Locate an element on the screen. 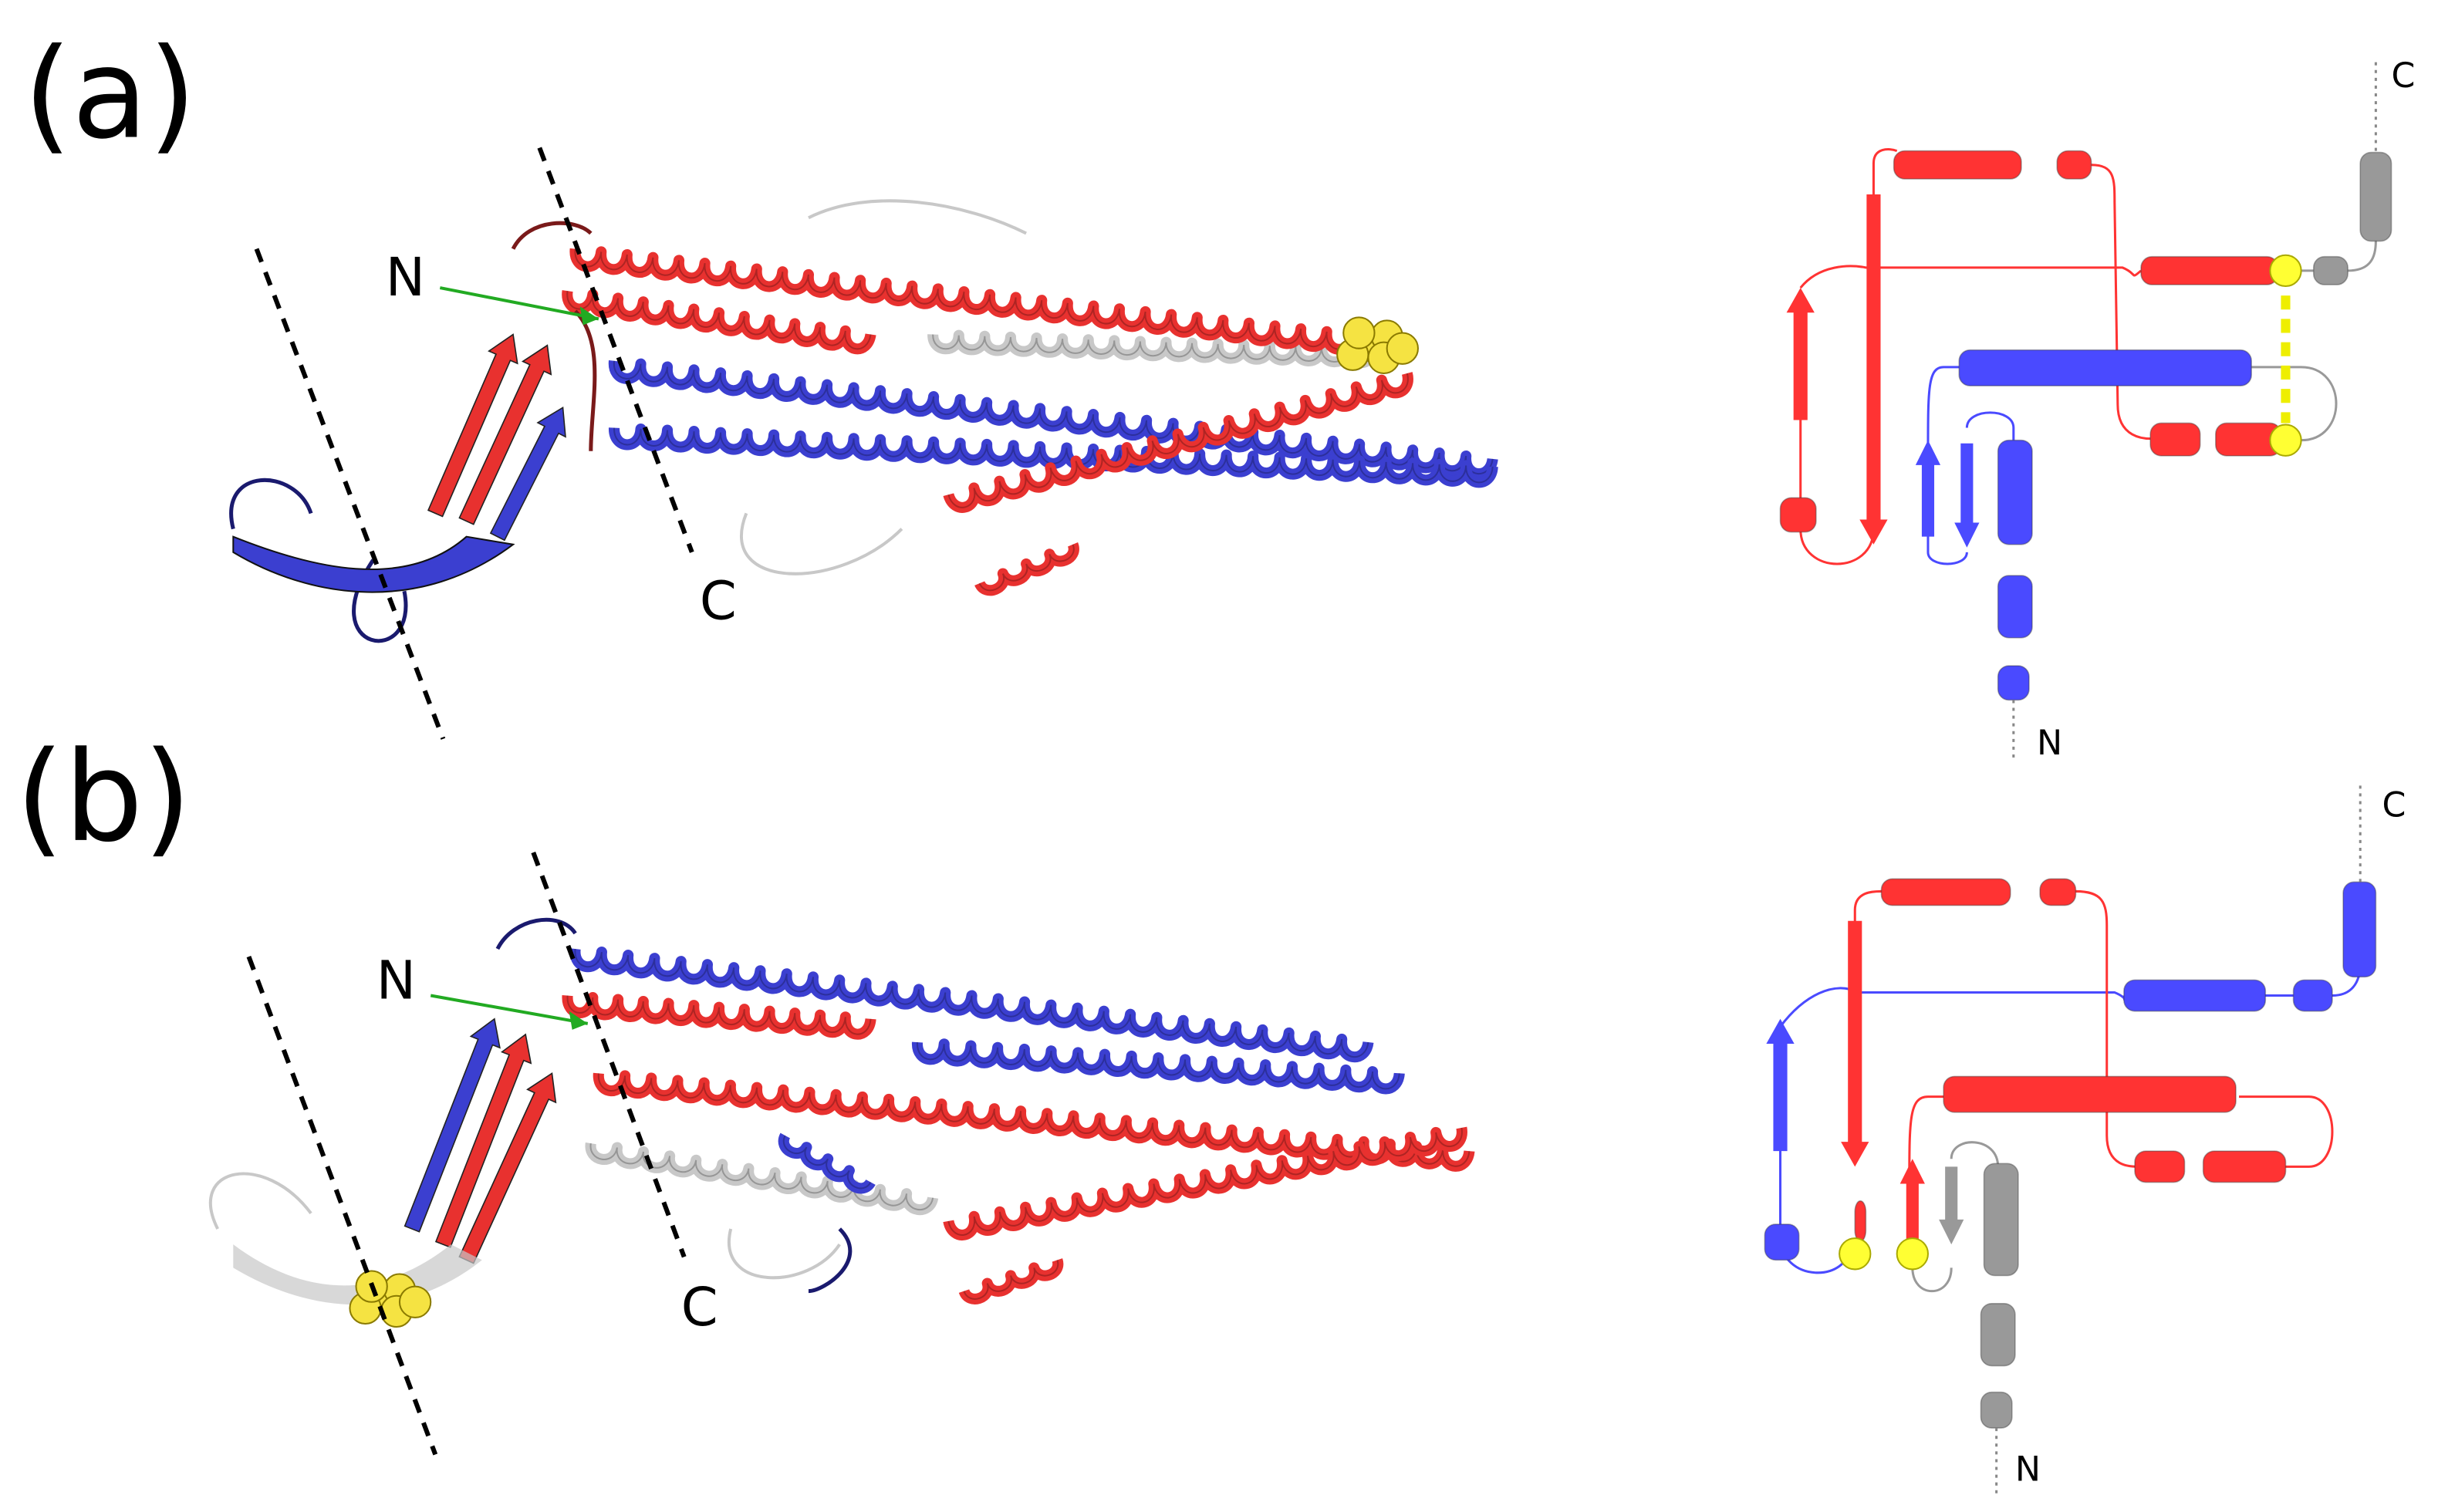  sheet is located at coordinates (373, 564).